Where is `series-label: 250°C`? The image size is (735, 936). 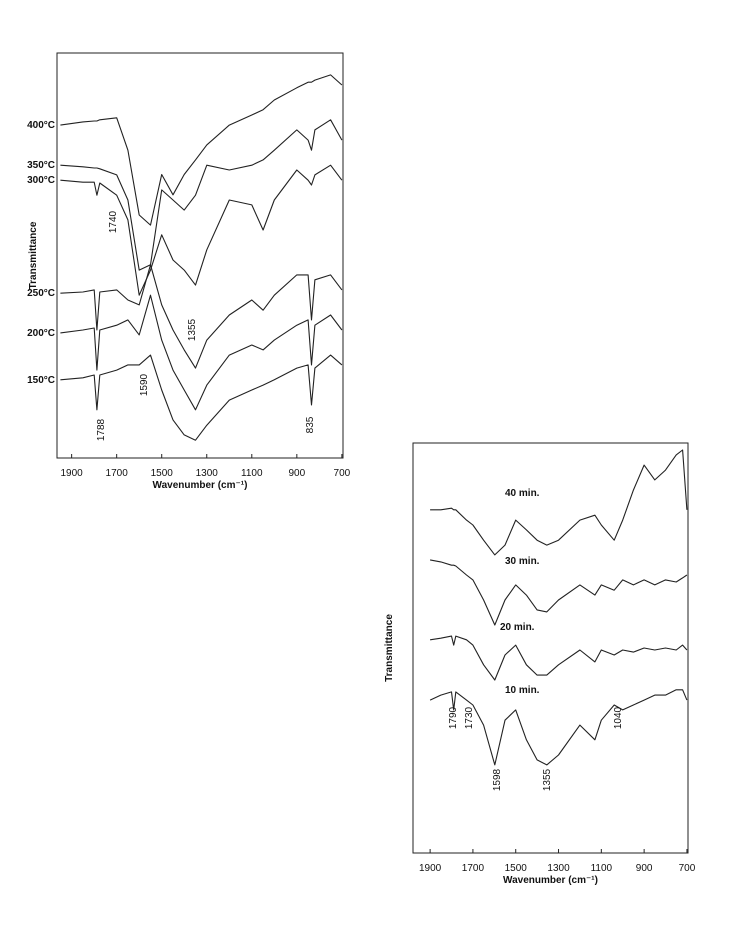
series-label: 250°C is located at coordinates (41, 293).